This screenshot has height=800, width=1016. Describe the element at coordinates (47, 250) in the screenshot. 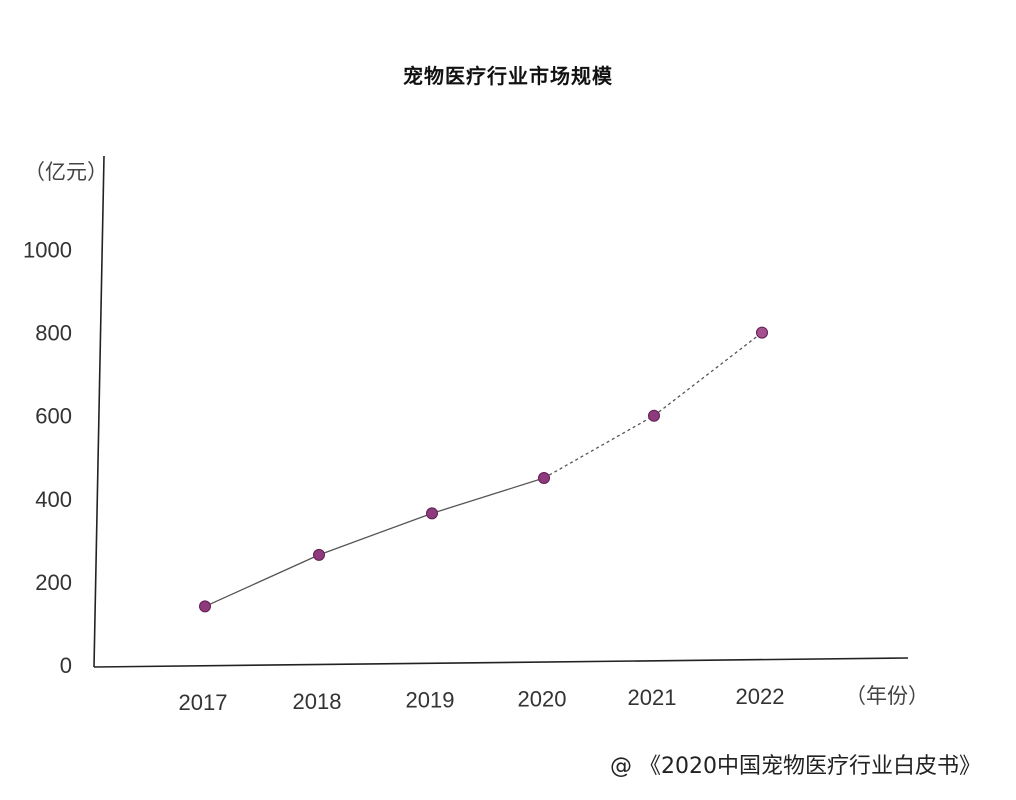

I see `y-tick-label: 1000` at that location.